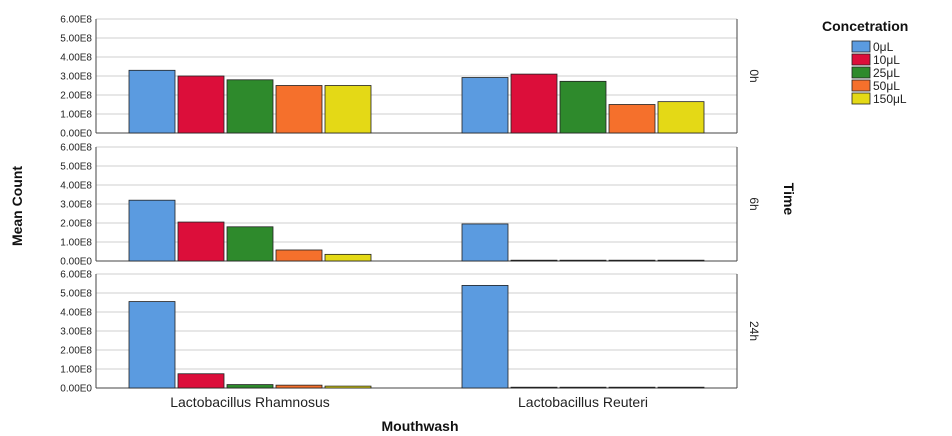 Image resolution: width=952 pixels, height=436 pixels. I want to click on legend-label-1: 10μL, so click(886, 60).